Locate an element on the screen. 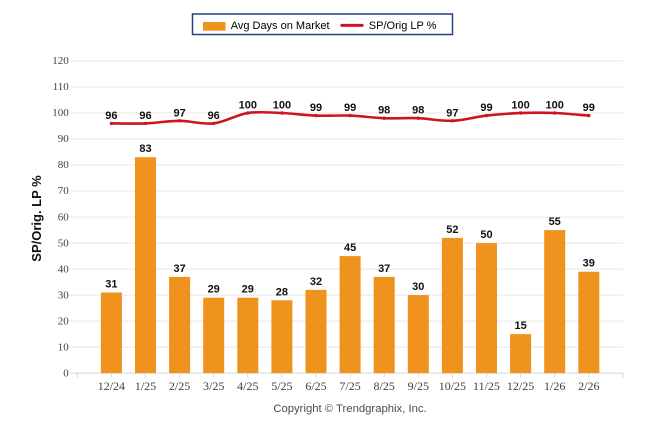 The image size is (646, 439). svg-text: 55 is located at coordinates (555, 222).